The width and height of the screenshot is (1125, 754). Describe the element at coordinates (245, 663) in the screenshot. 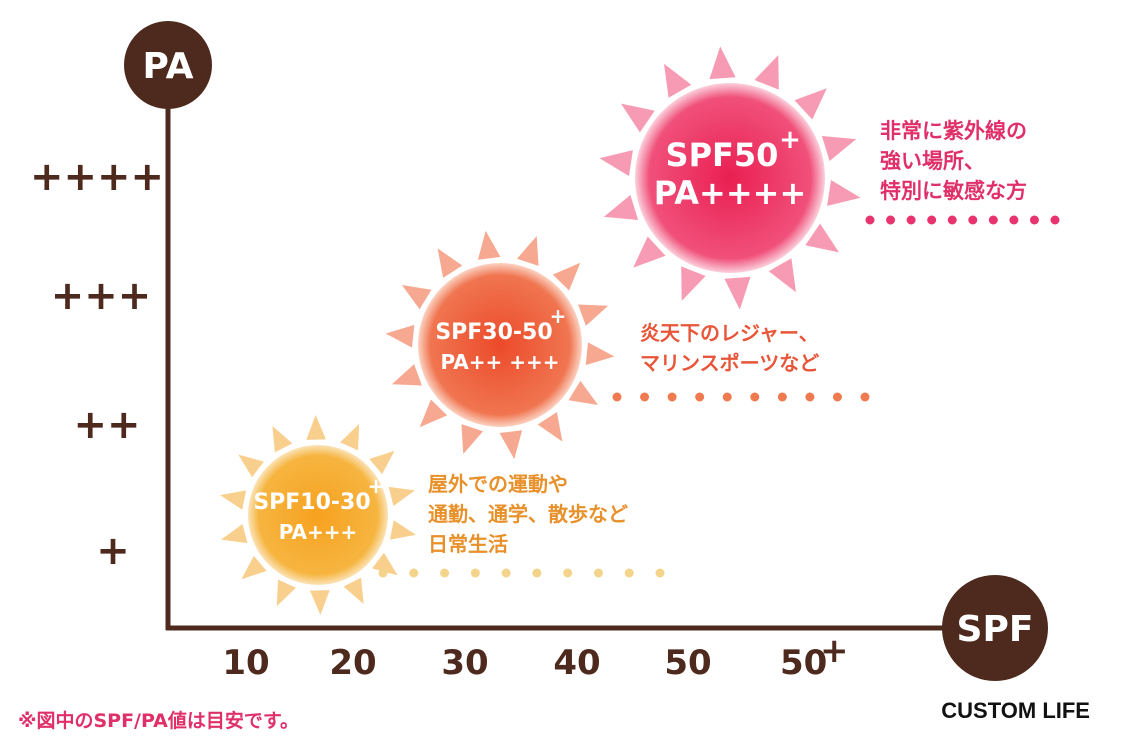

I see `x-tick-label: 10` at that location.